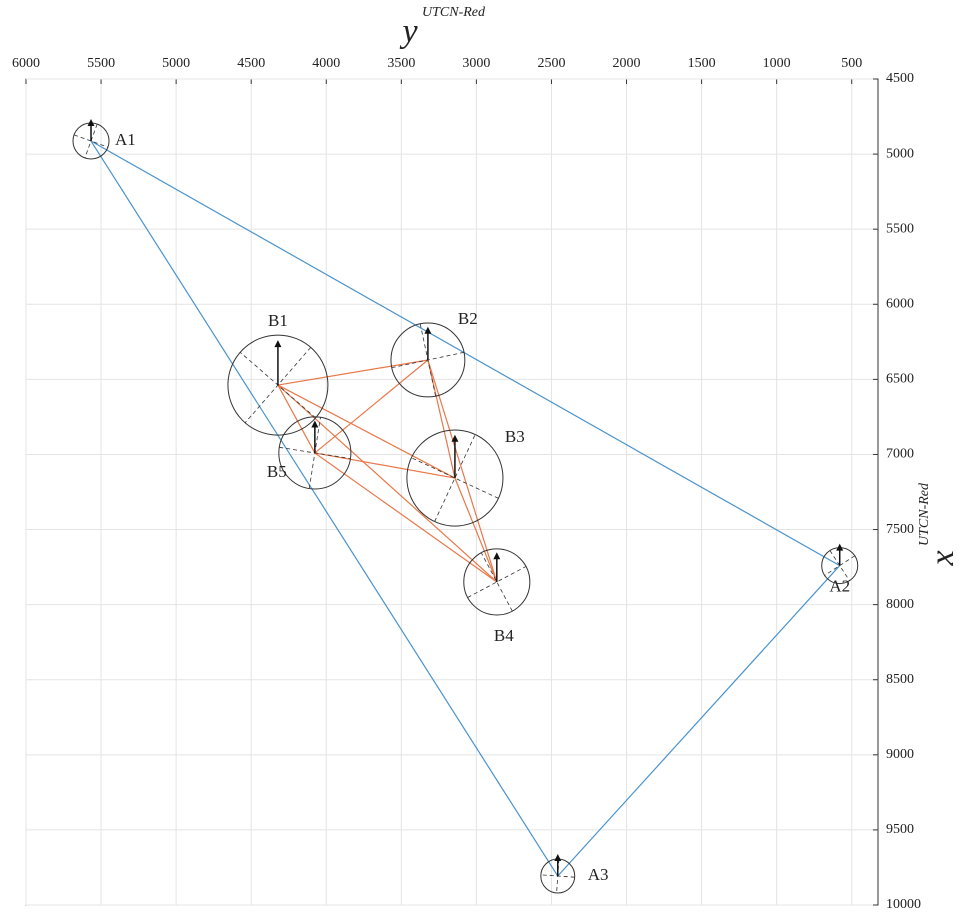 The width and height of the screenshot is (960, 913). I want to click on y-tick-label: 5500, so click(900, 228).